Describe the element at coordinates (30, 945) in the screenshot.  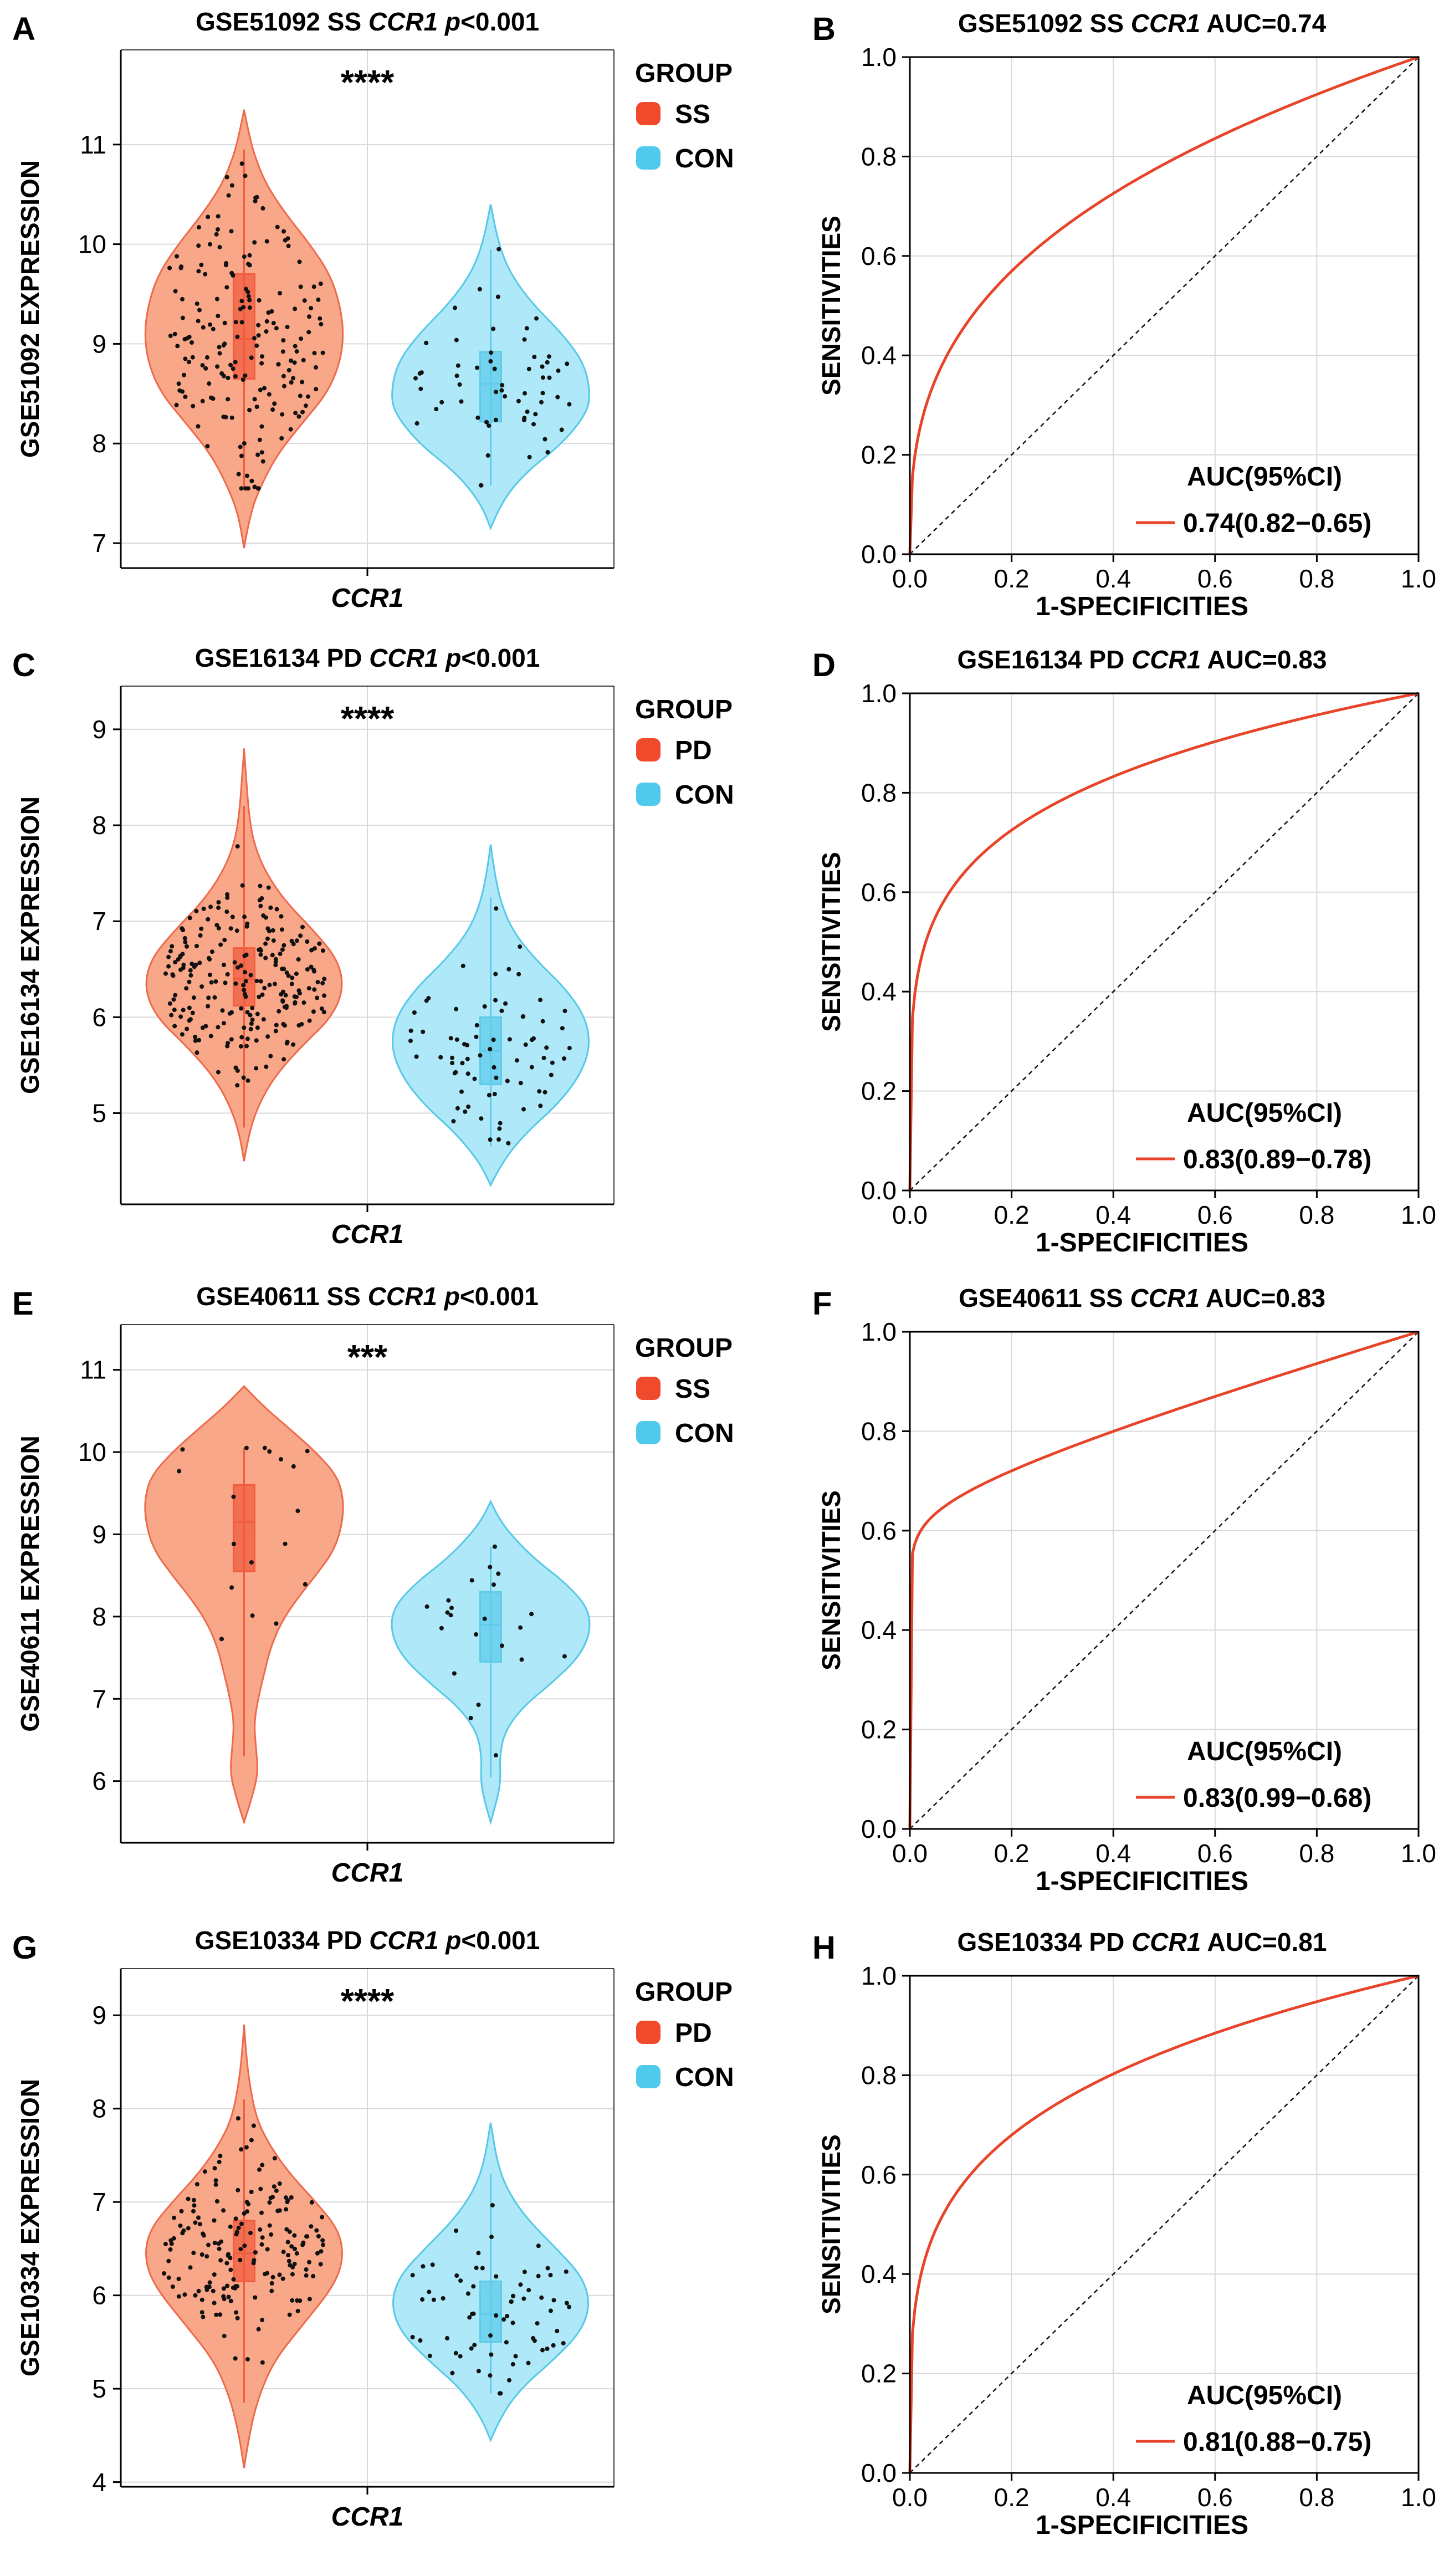
I see `y-axis-label: GSE16134 EXPRESSION` at that location.